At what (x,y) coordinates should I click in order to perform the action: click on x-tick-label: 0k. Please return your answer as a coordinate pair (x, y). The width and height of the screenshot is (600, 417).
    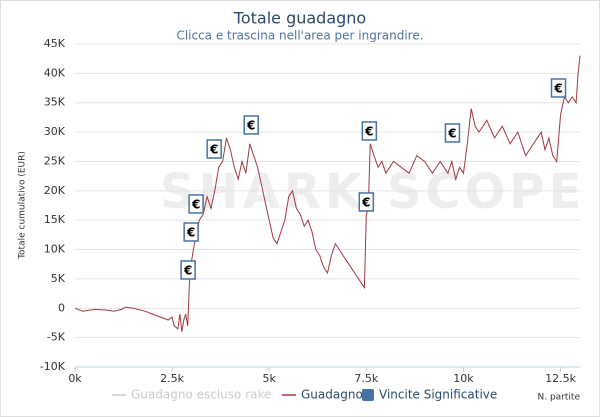
    Looking at the image, I should click on (75, 378).